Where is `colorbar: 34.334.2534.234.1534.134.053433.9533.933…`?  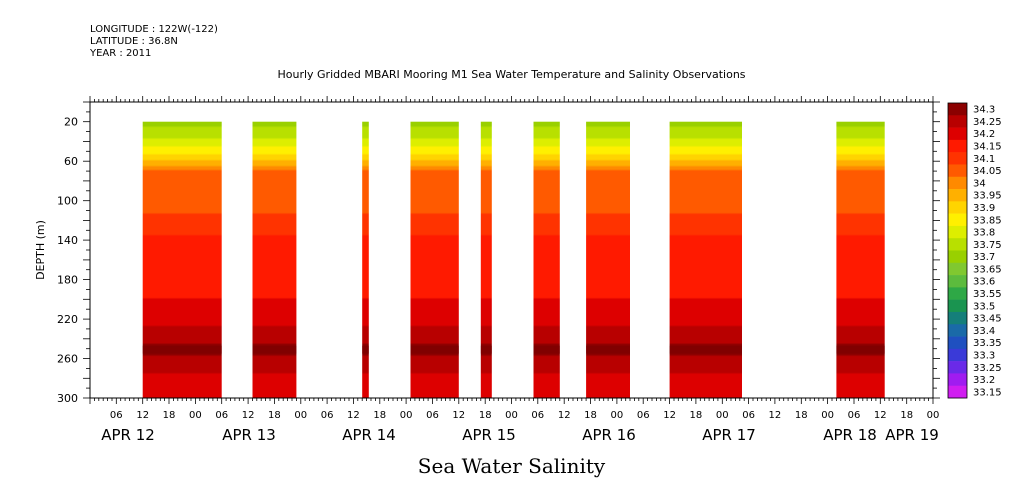 colorbar: 34.334.2534.234.1534.134.053433.9533.933… is located at coordinates (974, 250).